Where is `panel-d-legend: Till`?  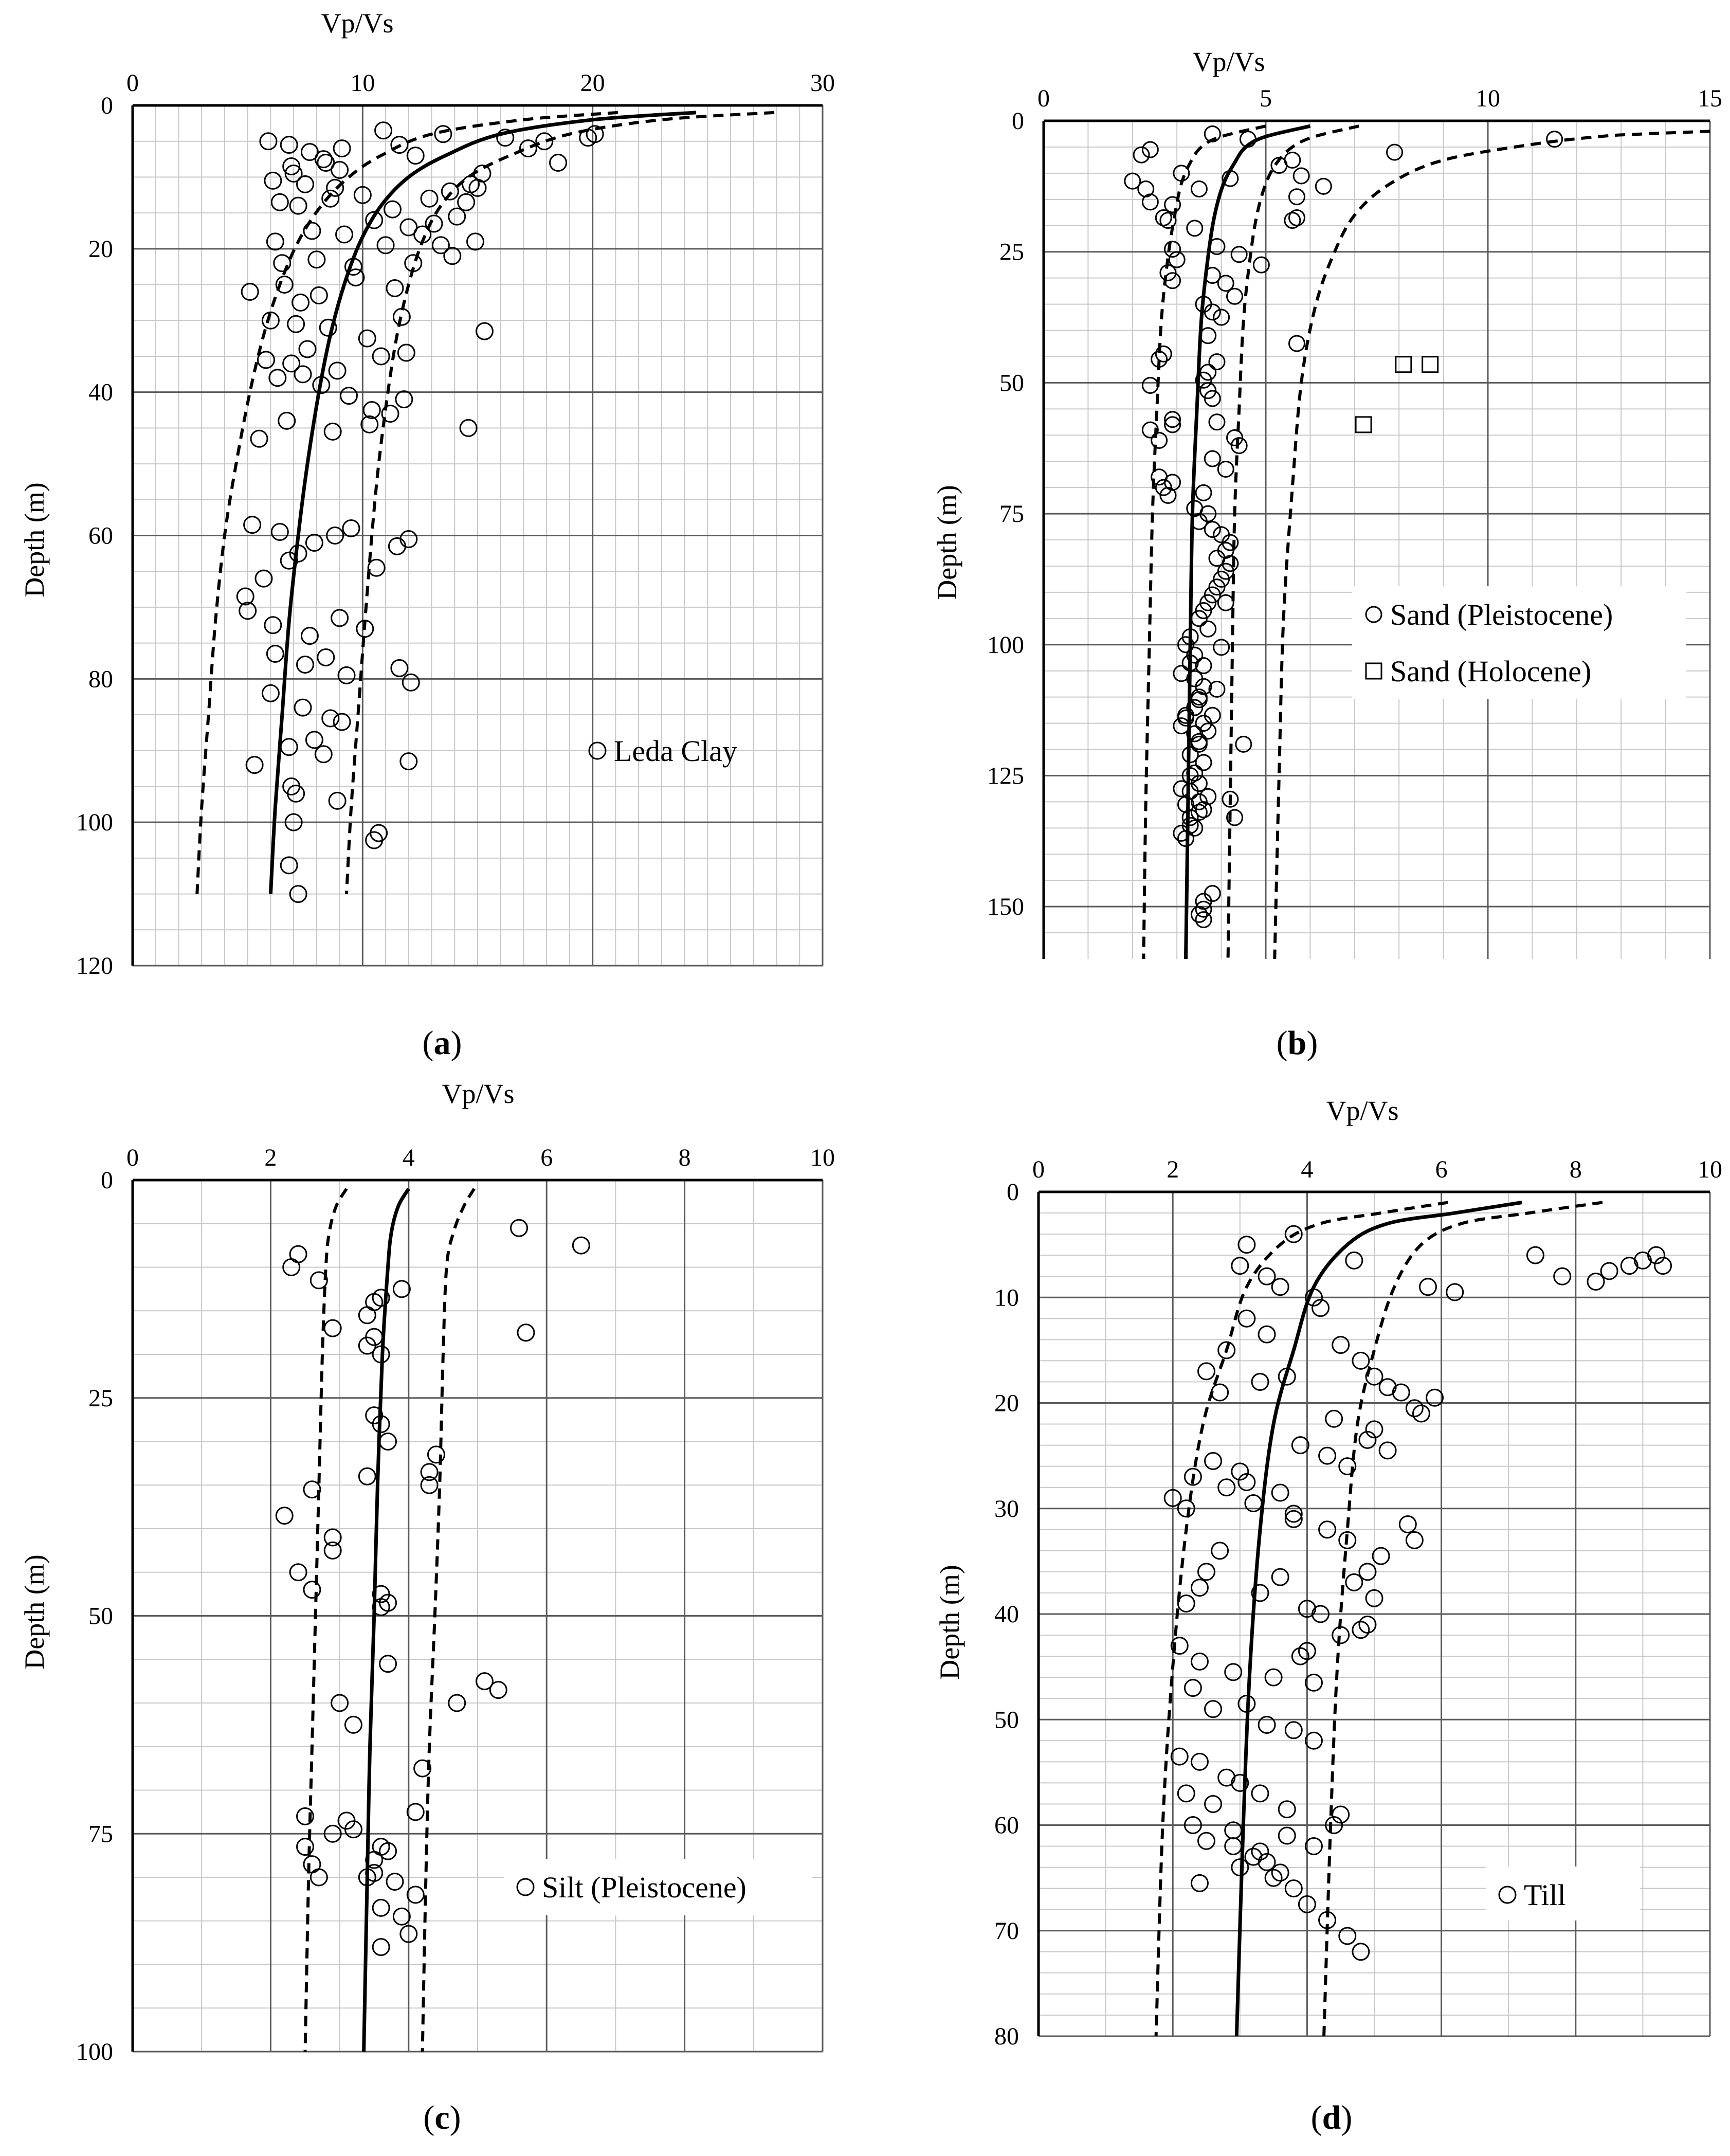
panel-d-legend: Till is located at coordinates (1563, 1894).